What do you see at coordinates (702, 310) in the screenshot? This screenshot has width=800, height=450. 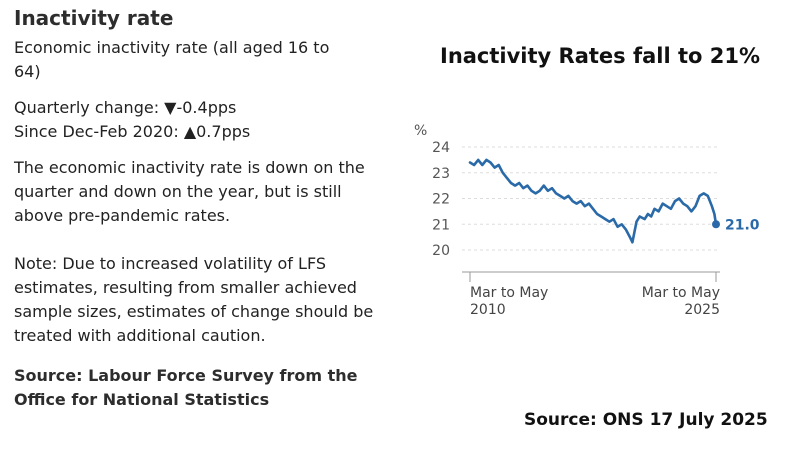 I see `x-tick-label-line2: 2025` at bounding box center [702, 310].